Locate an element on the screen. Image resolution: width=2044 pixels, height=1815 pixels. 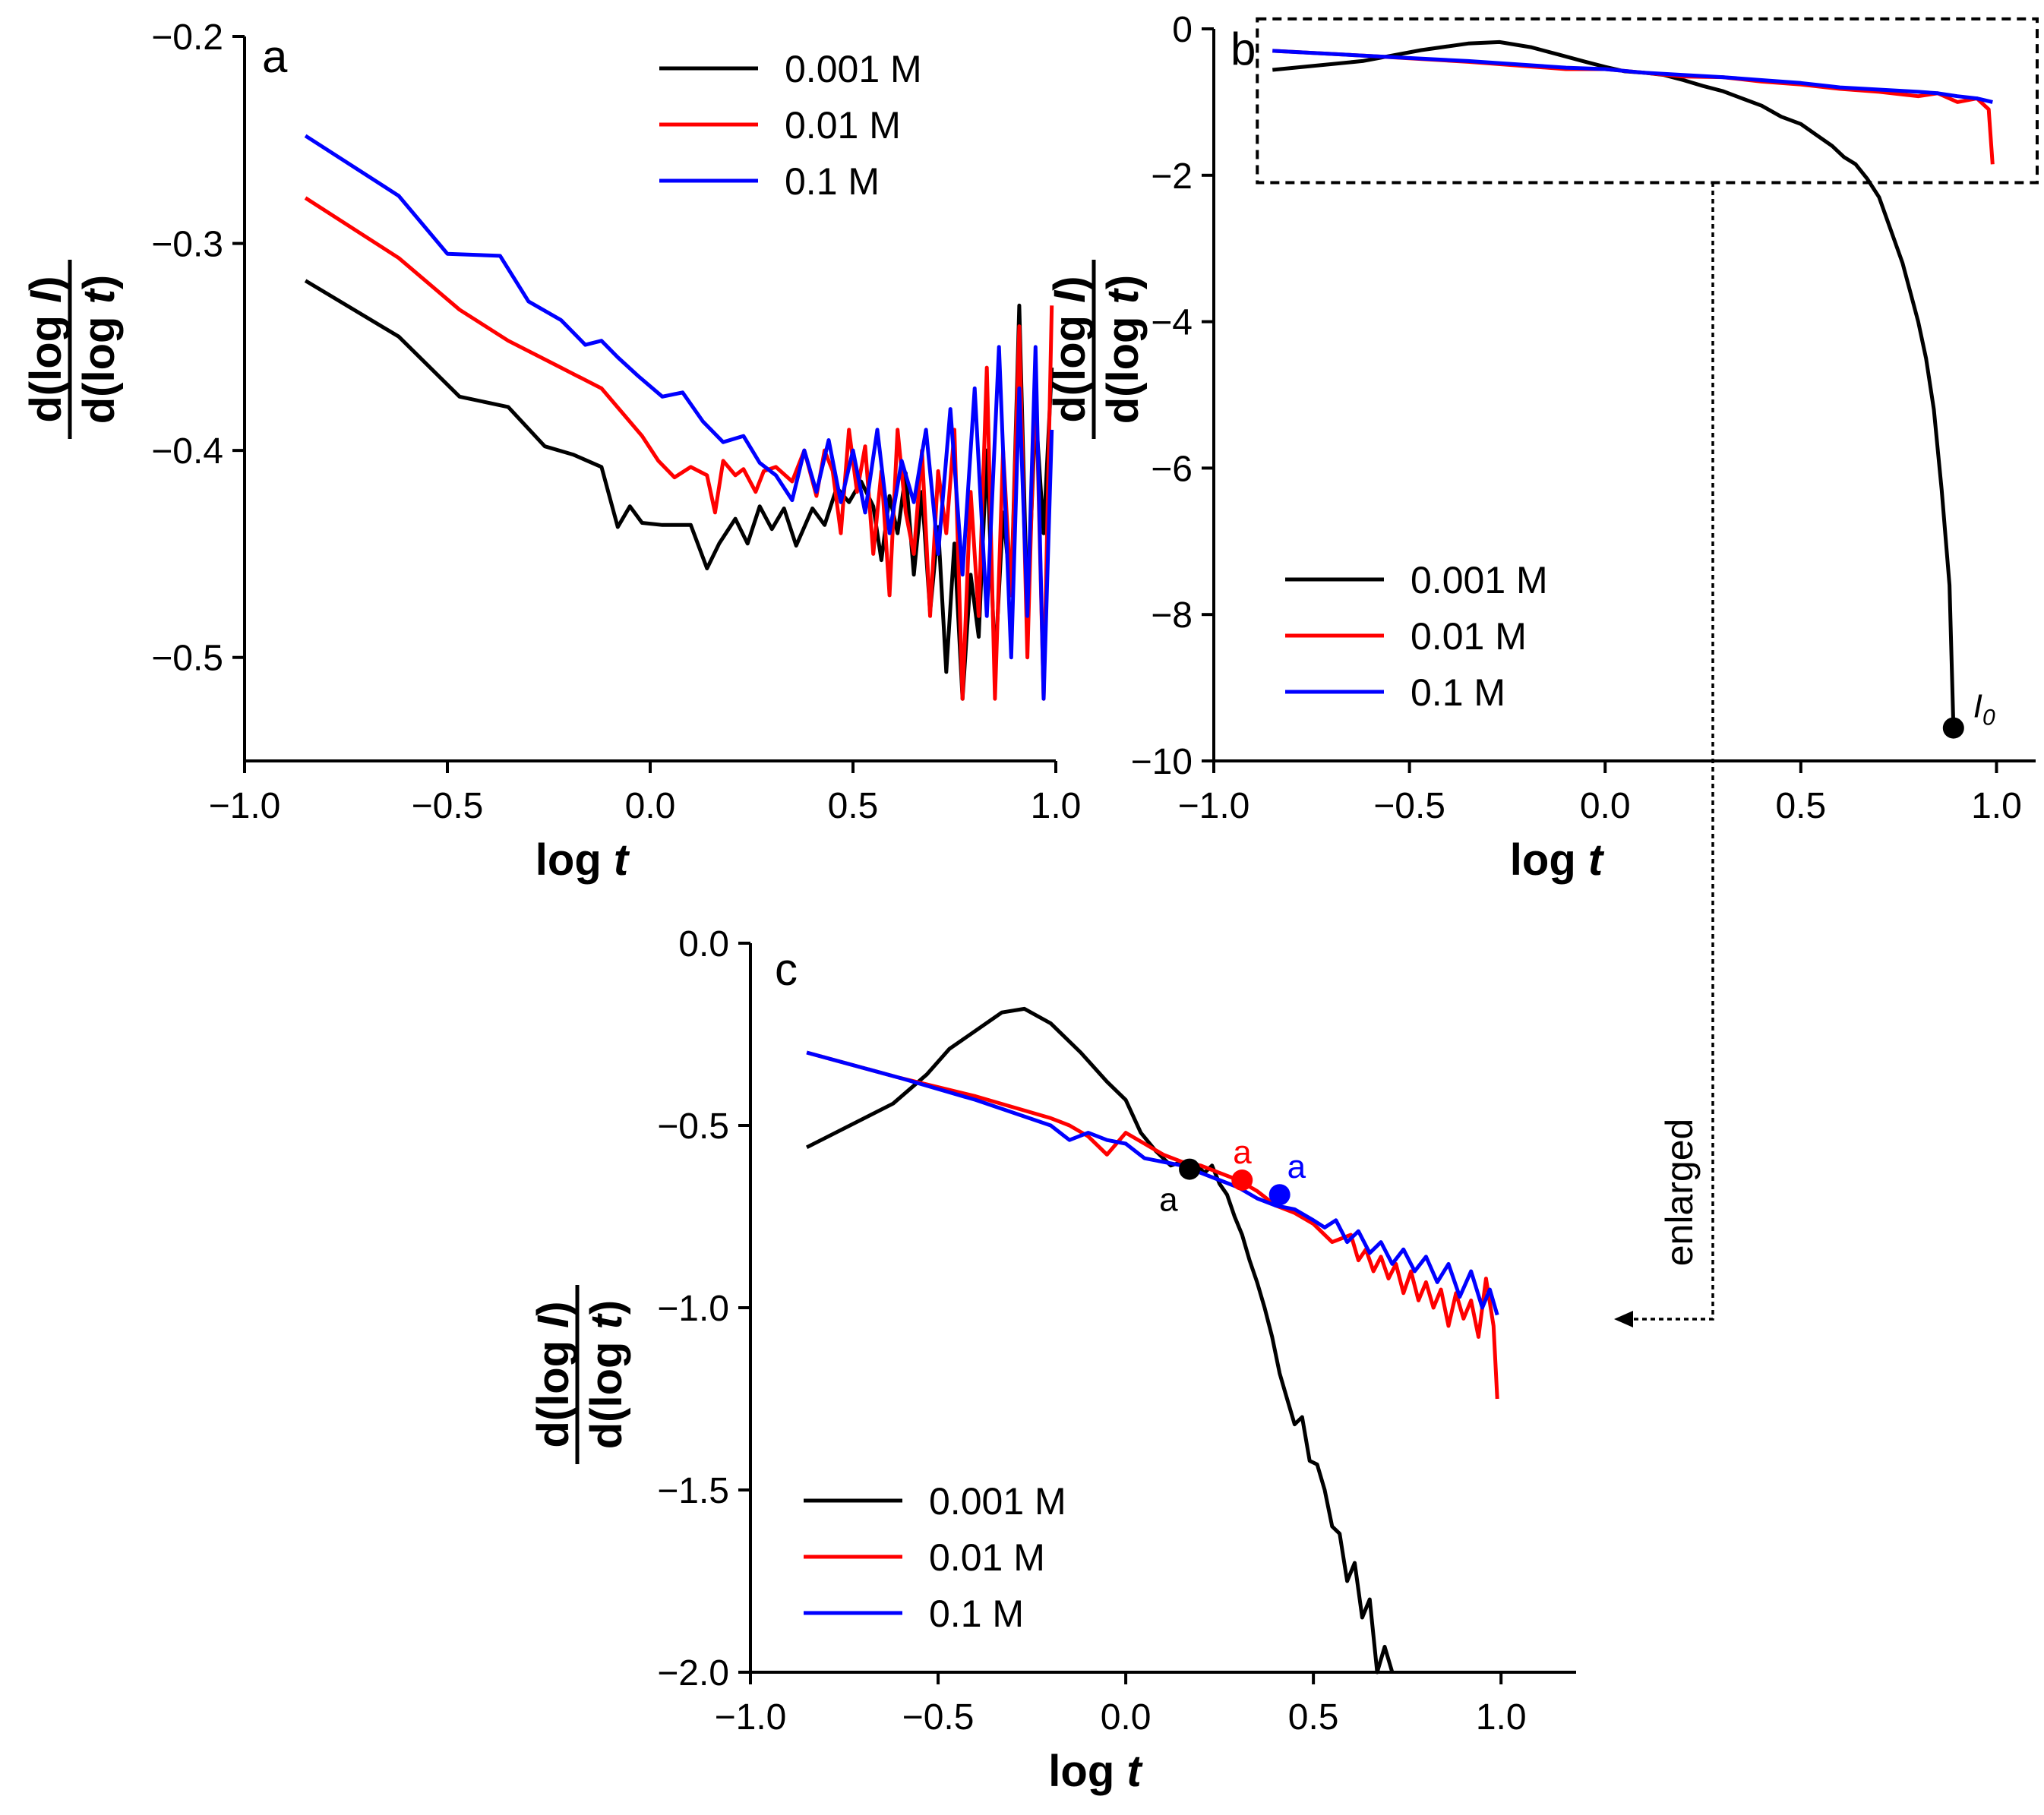
endpoint-label-main: I is located at coordinates (1978, 706).